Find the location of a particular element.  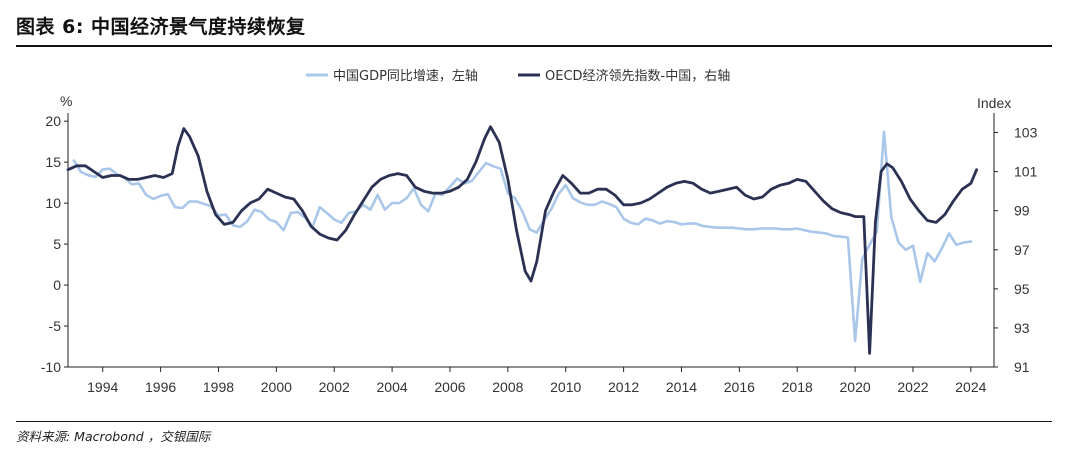

x-tick-label: 1996 is located at coordinates (160, 387).